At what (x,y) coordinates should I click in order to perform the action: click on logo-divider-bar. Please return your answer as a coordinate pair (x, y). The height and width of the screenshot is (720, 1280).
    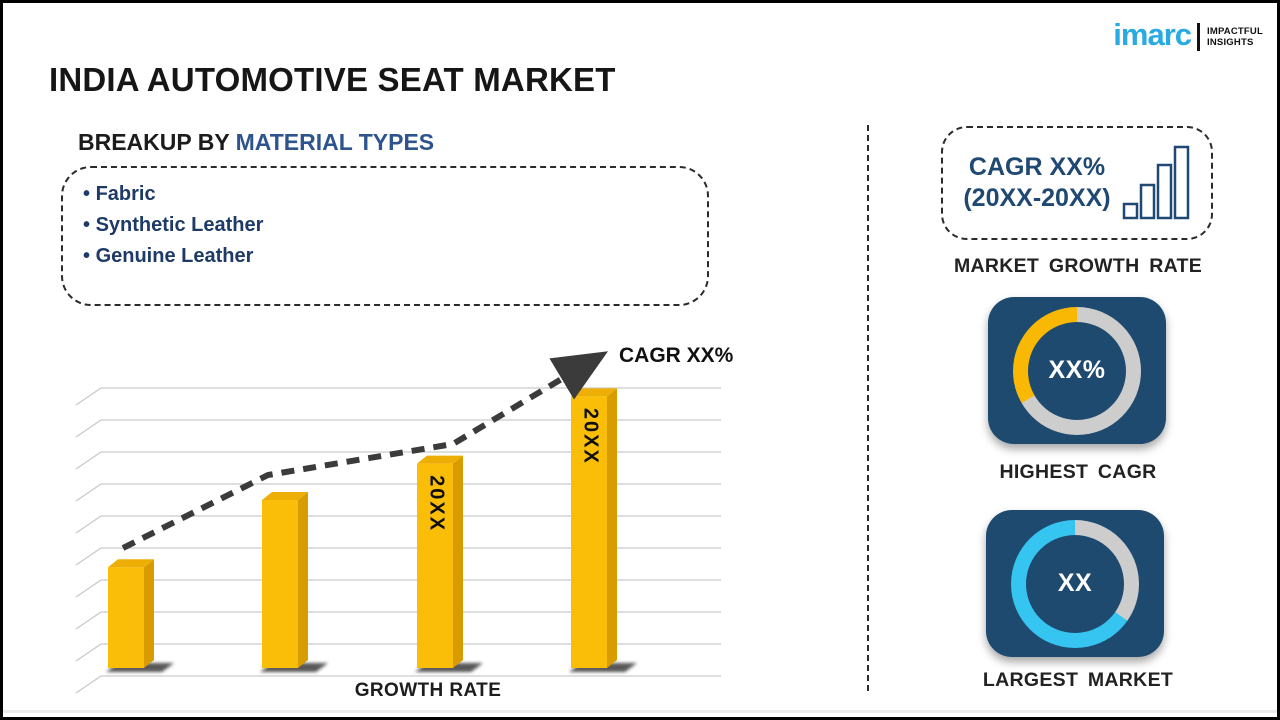
    Looking at the image, I should click on (1199, 36).